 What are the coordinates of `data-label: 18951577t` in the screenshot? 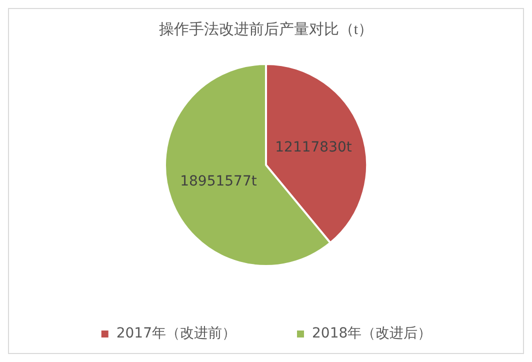 It's located at (219, 182).